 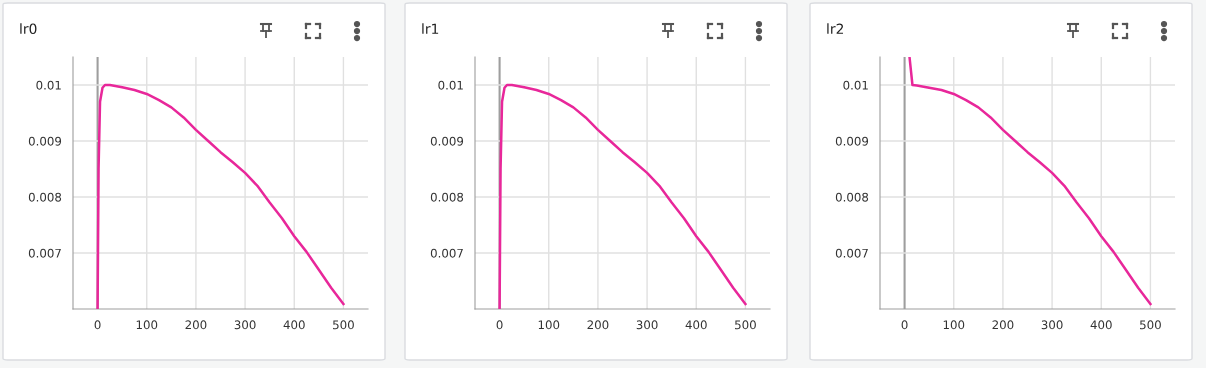 What do you see at coordinates (430, 28) in the screenshot?
I see `chart-title: lr1` at bounding box center [430, 28].